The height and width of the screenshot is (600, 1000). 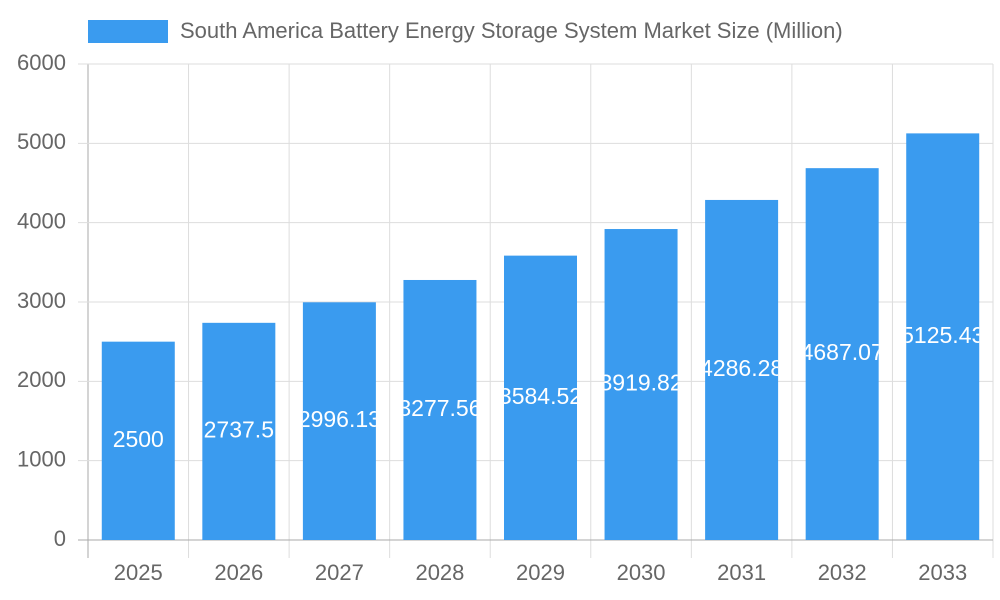 What do you see at coordinates (339, 572) in the screenshot?
I see `x-tick-label: 2027` at bounding box center [339, 572].